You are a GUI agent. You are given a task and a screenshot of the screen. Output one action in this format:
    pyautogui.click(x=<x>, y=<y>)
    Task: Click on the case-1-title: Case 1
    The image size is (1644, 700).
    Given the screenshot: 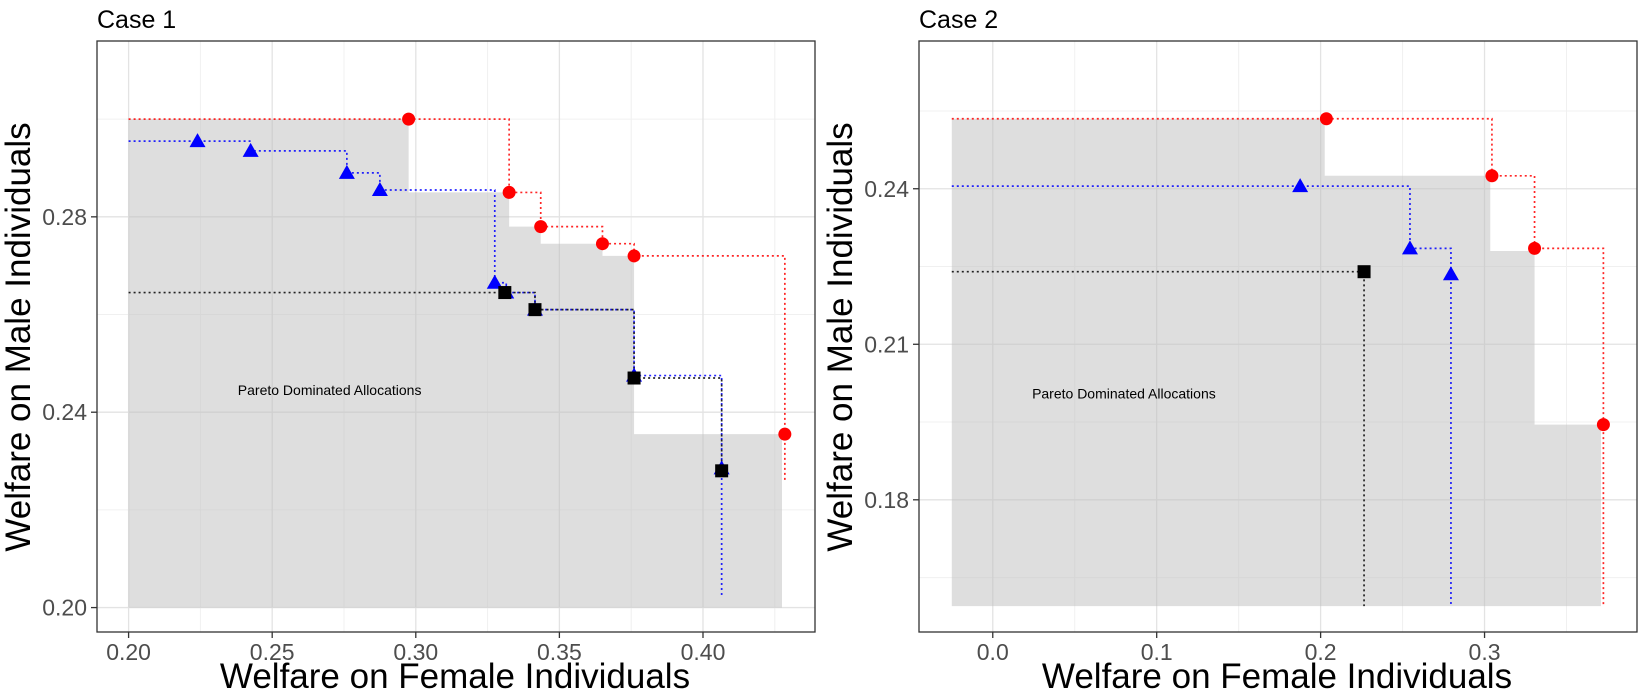 What is the action you would take?
    pyautogui.click(x=136, y=20)
    